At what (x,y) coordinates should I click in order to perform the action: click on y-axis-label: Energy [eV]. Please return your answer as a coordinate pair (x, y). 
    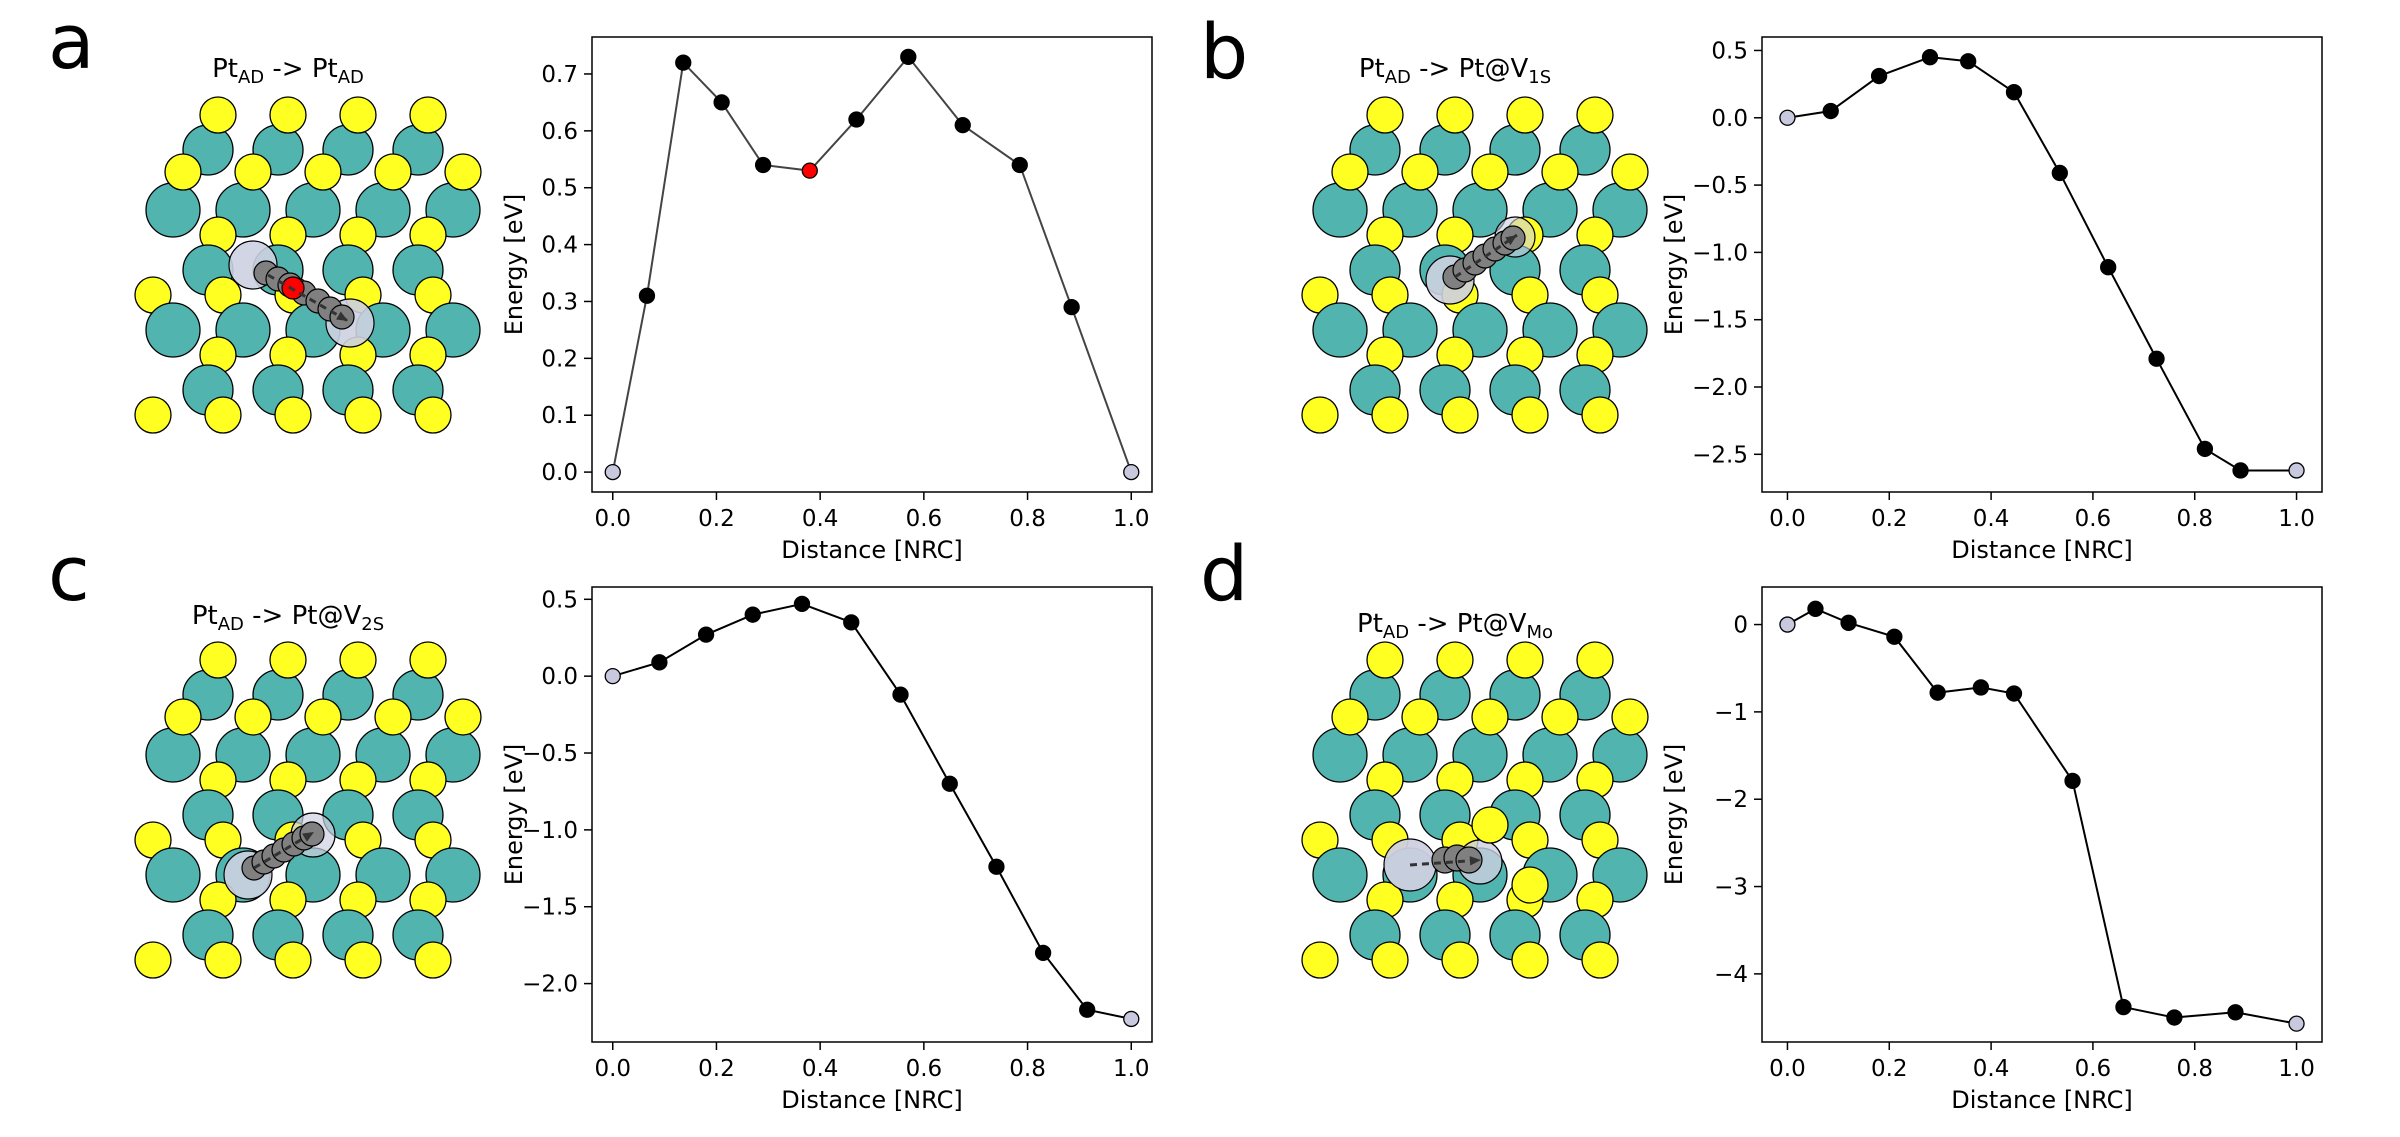
    Looking at the image, I should click on (1674, 815).